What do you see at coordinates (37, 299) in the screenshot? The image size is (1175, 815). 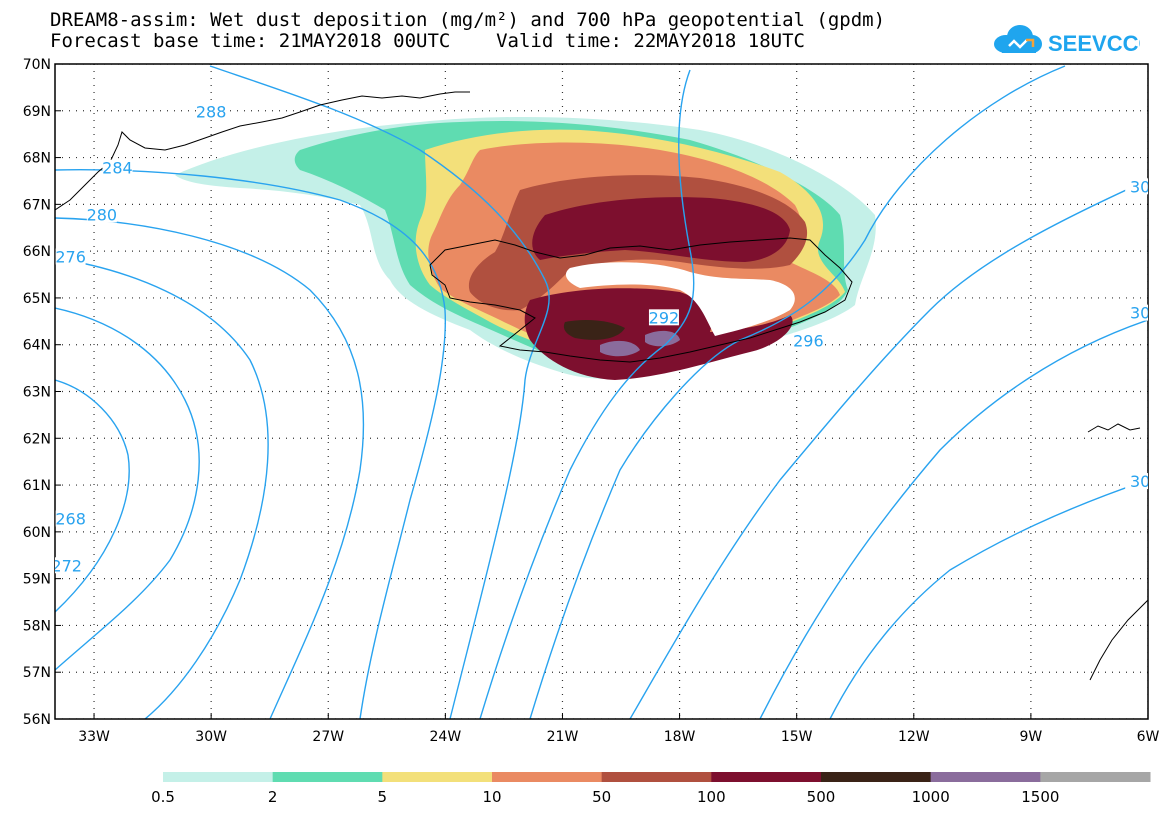 I see `lat-tick-label: 65N` at bounding box center [37, 299].